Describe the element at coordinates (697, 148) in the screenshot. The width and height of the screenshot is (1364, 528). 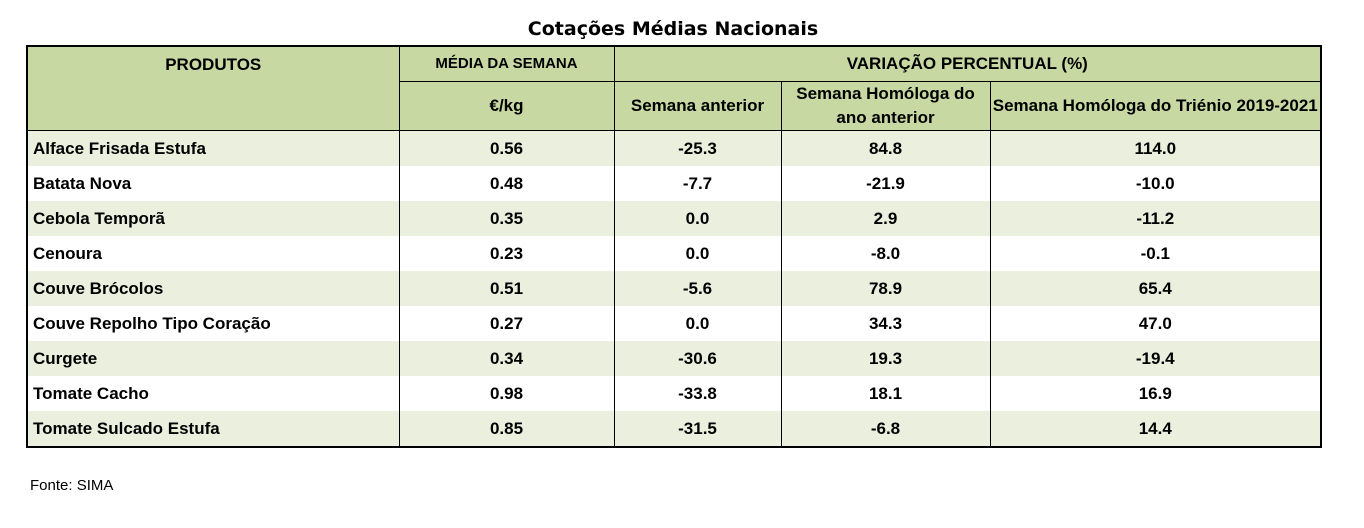
I see `cell-semana-anterior: -25.3` at that location.